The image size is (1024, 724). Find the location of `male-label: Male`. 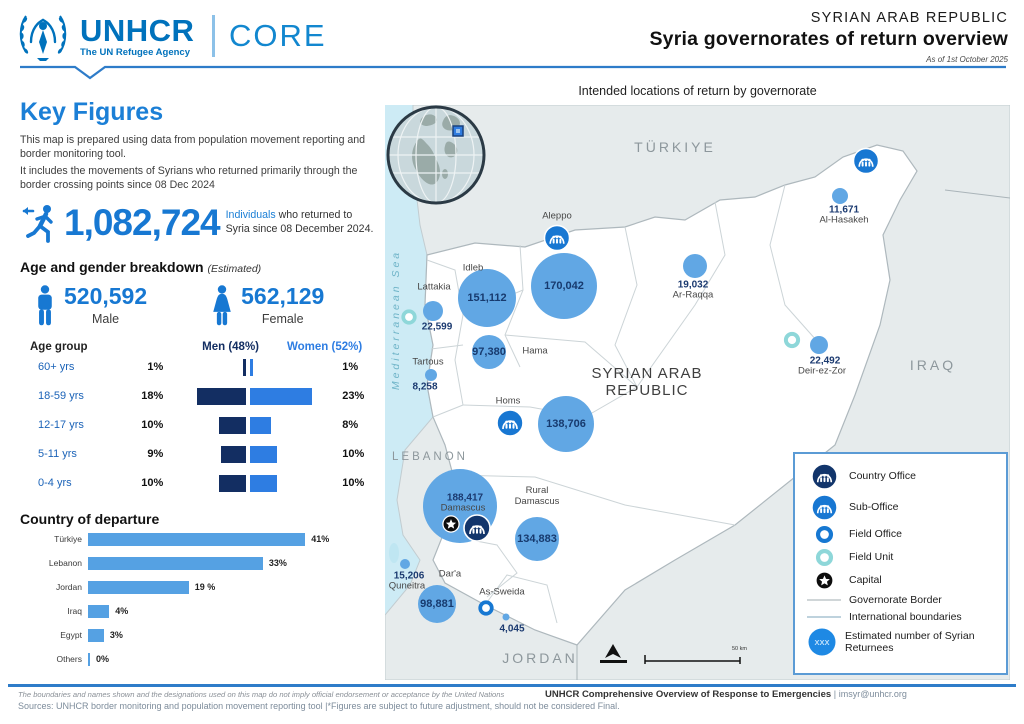

male-label: Male is located at coordinates (106, 318).